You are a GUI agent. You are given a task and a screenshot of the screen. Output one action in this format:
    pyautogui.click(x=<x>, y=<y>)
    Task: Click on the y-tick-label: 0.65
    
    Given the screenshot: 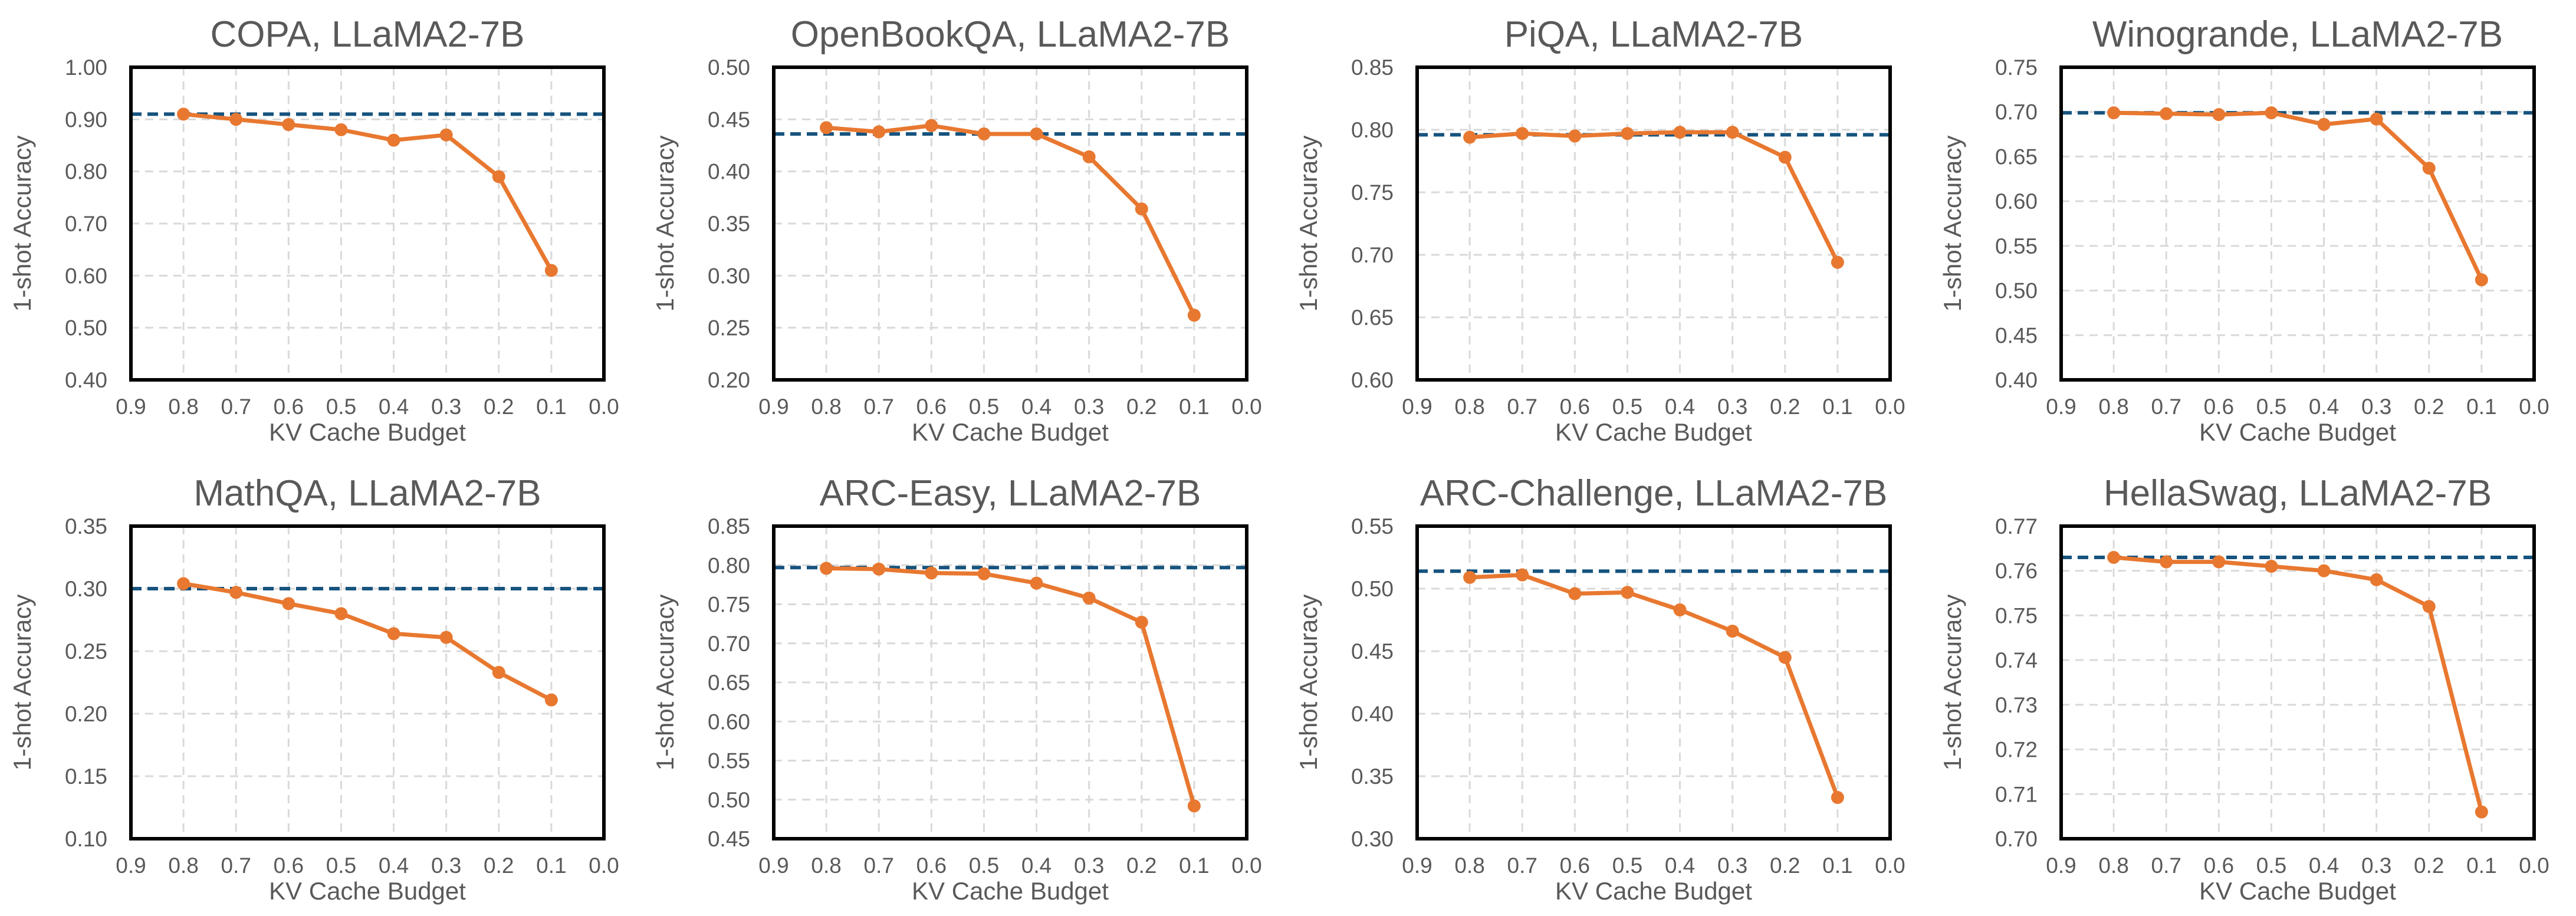 What is the action you would take?
    pyautogui.click(x=1372, y=318)
    